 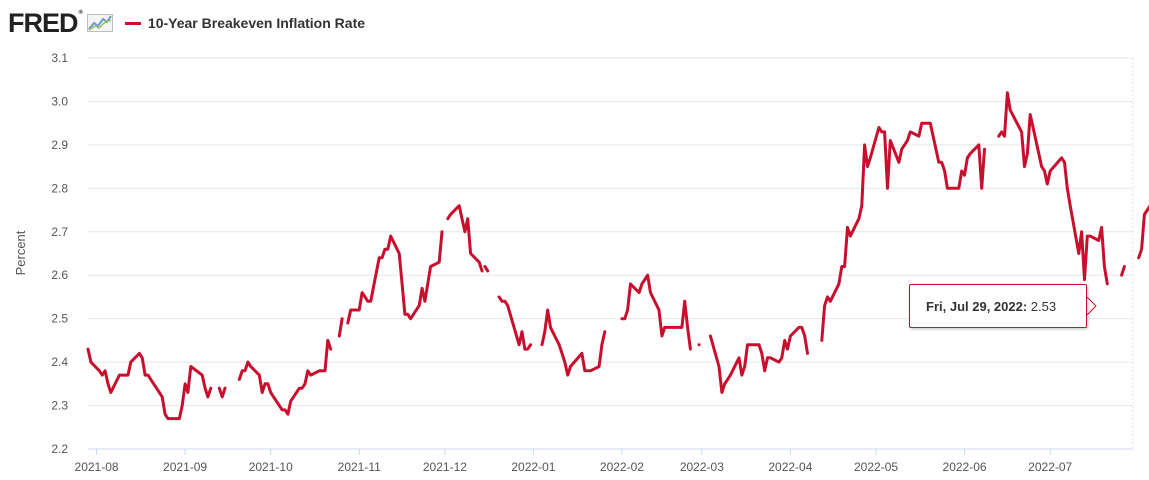 What do you see at coordinates (790, 467) in the screenshot?
I see `x-tick-label: 2022-04` at bounding box center [790, 467].